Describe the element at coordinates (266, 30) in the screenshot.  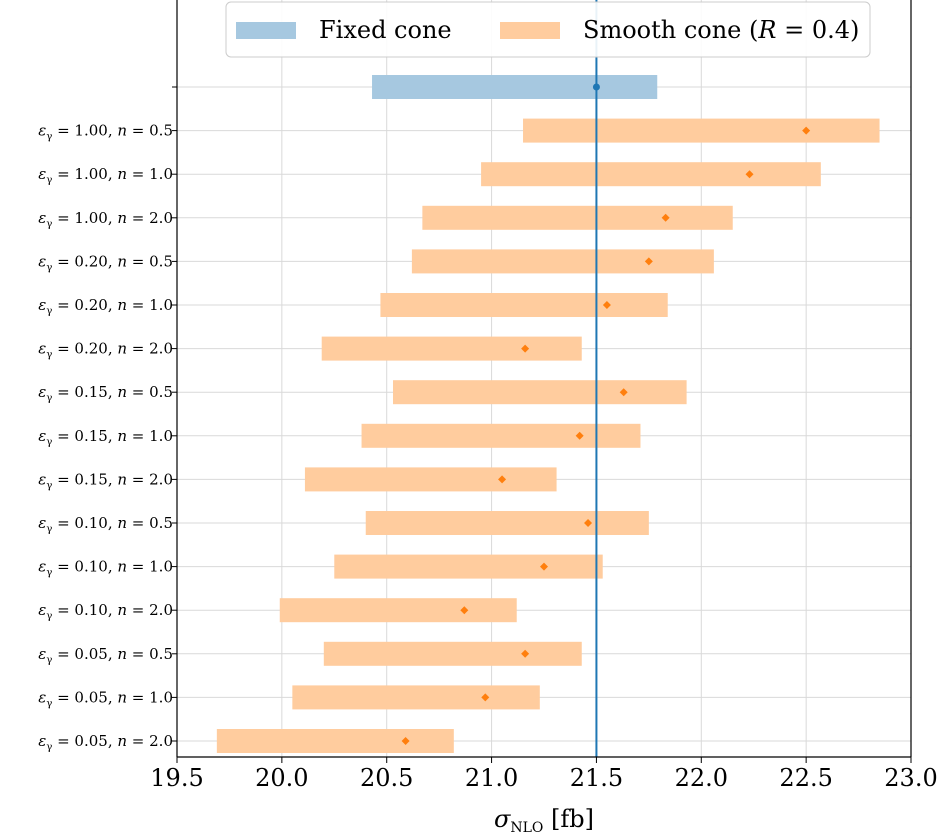
I see `legend-swatch-fixed` at that location.